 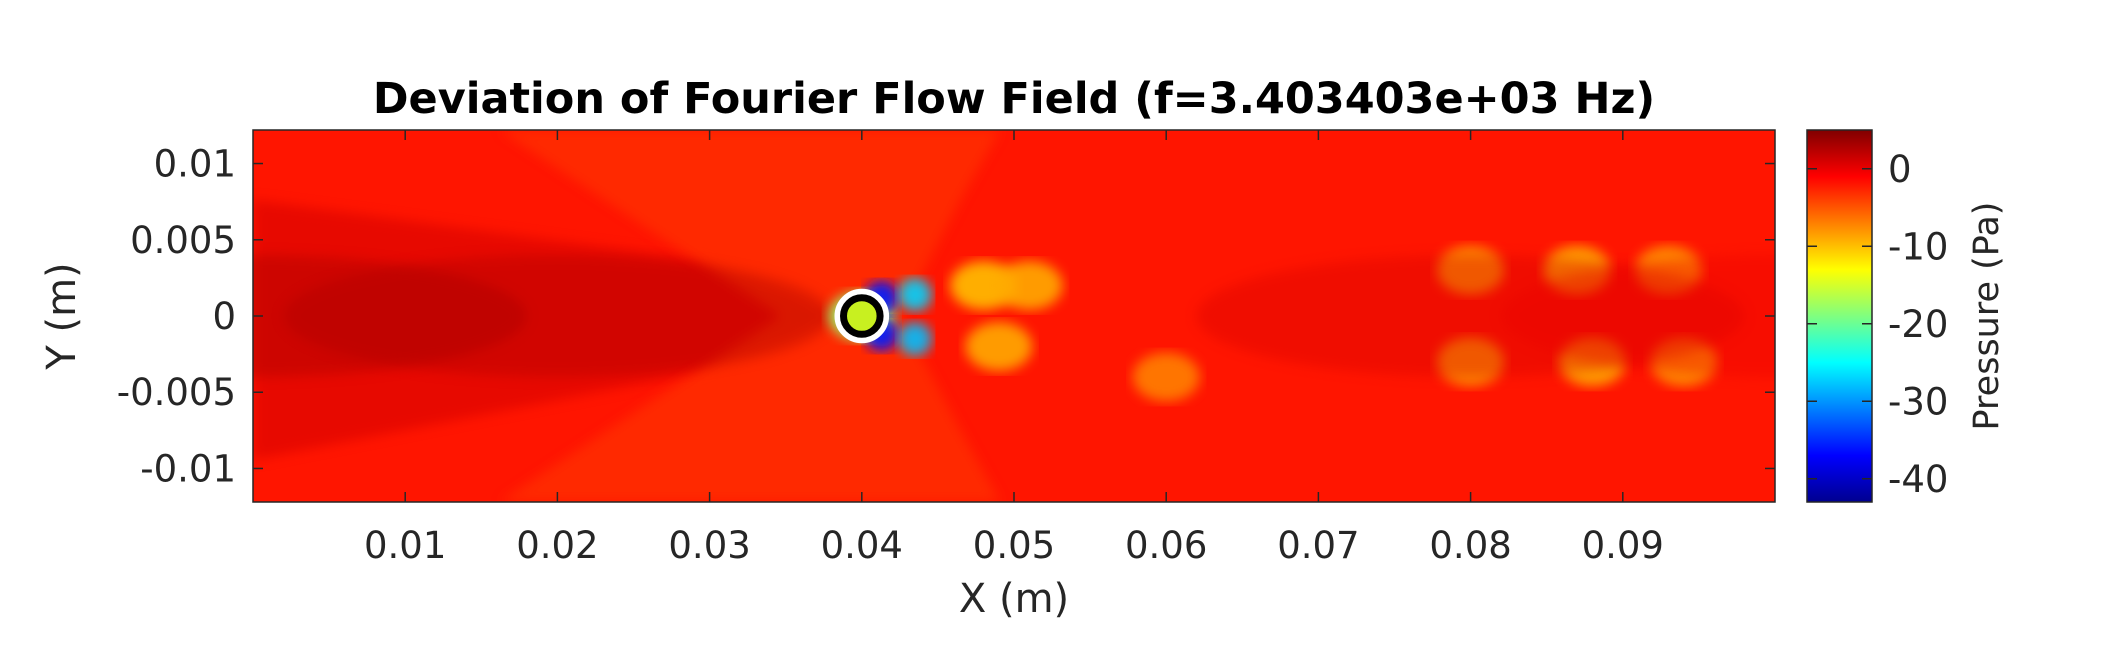 What do you see at coordinates (1900, 169) in the screenshot?
I see `colorbar-tick-label: 0` at bounding box center [1900, 169].